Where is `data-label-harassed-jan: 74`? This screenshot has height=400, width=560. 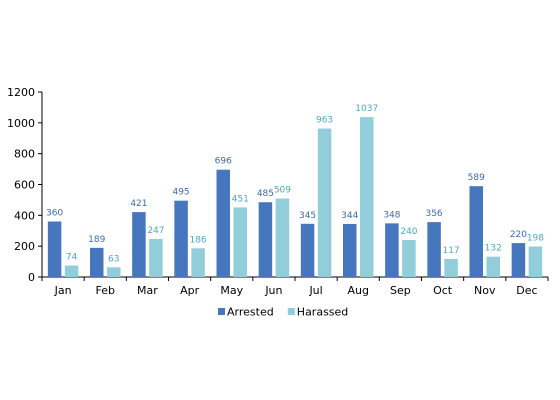 data-label-harassed-jan: 74 is located at coordinates (72, 258).